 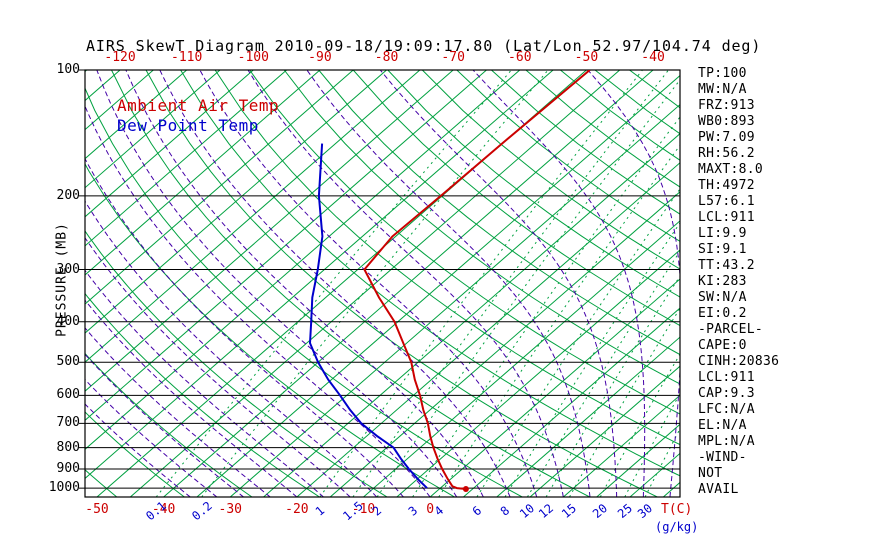 I want to click on pressure-tick-label: 400, so click(x=68, y=321).